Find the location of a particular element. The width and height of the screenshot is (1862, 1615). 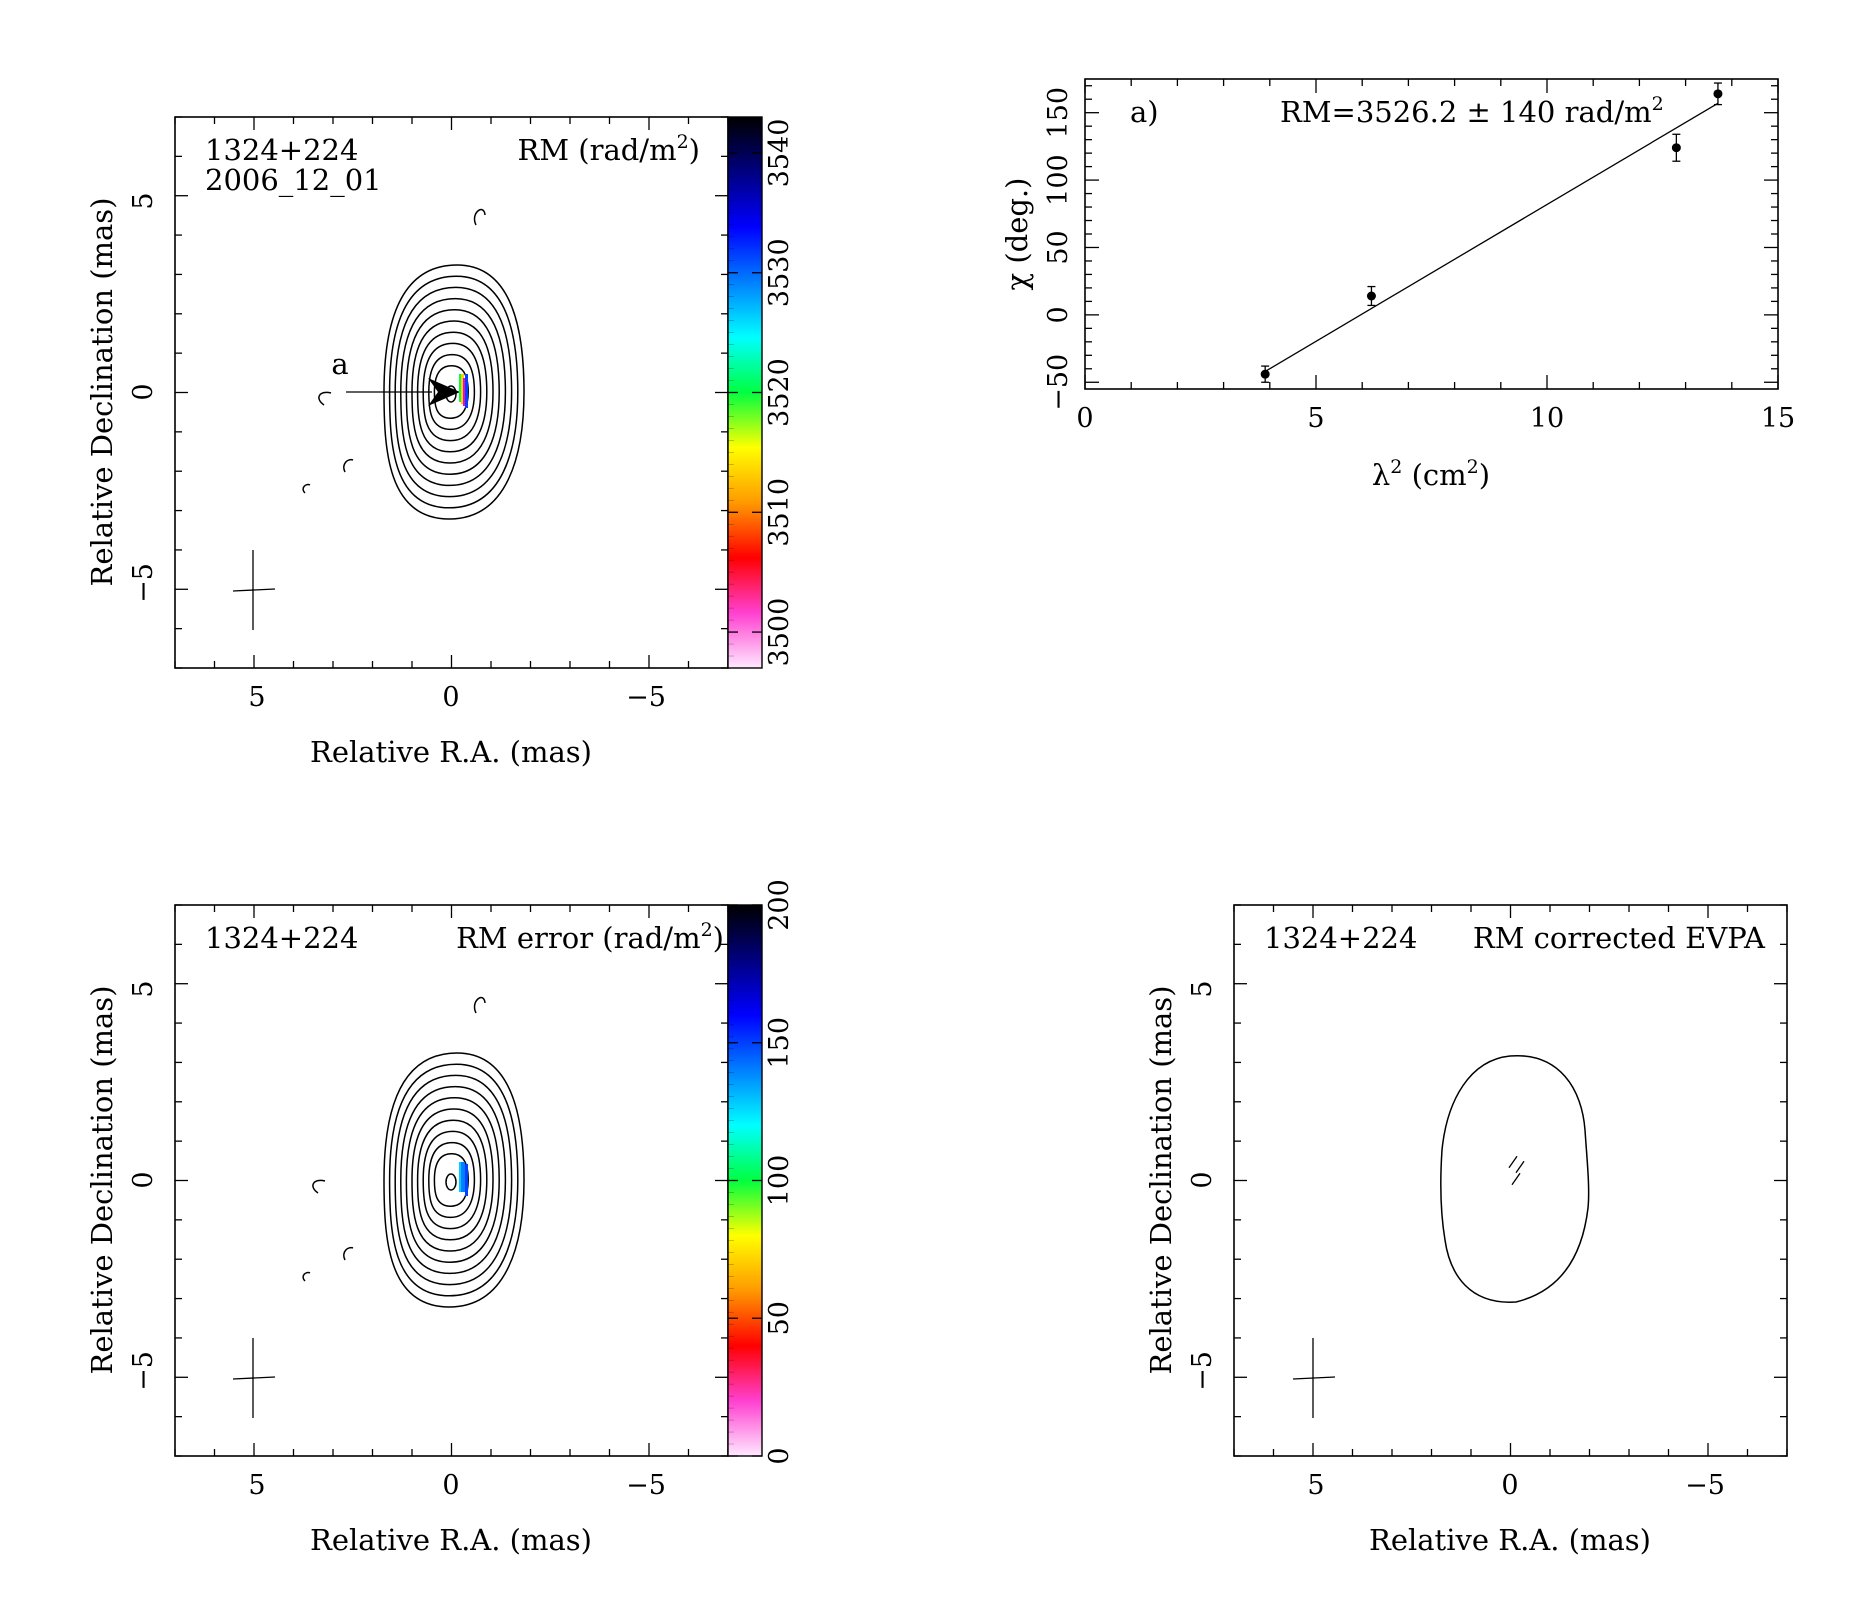

colorbar-tick-label: 3540 is located at coordinates (779, 153).